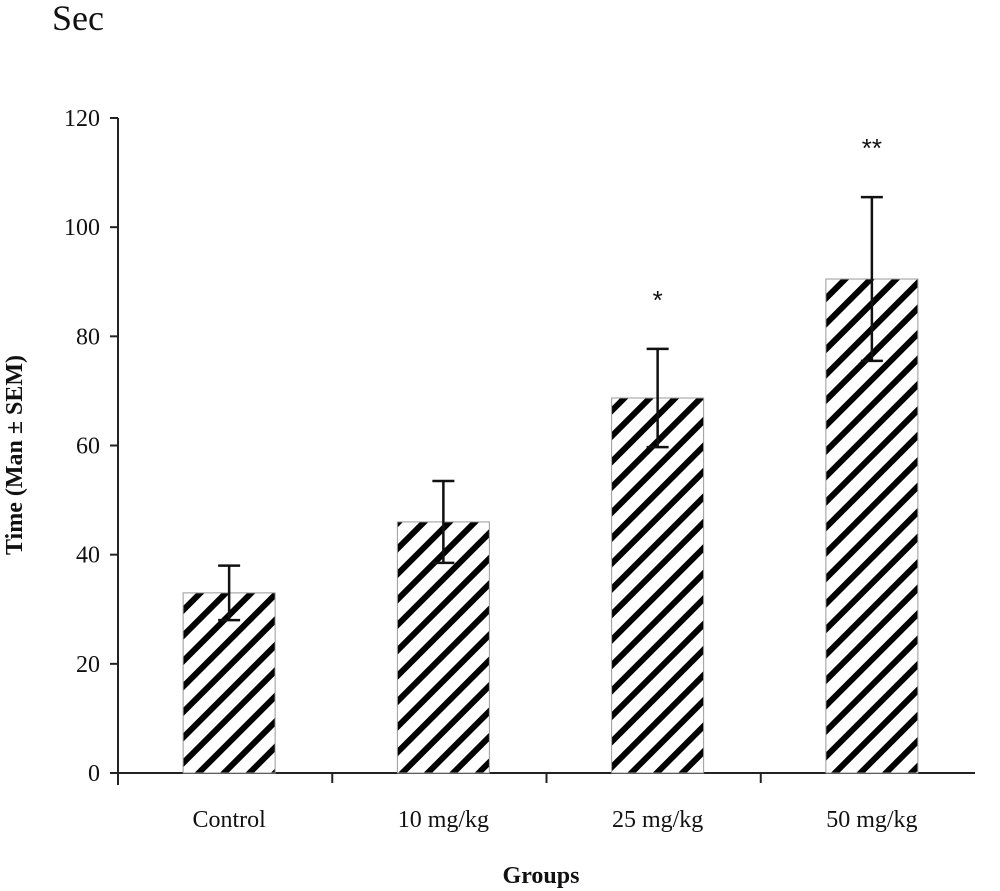  I want to click on bar-control, so click(229, 683).